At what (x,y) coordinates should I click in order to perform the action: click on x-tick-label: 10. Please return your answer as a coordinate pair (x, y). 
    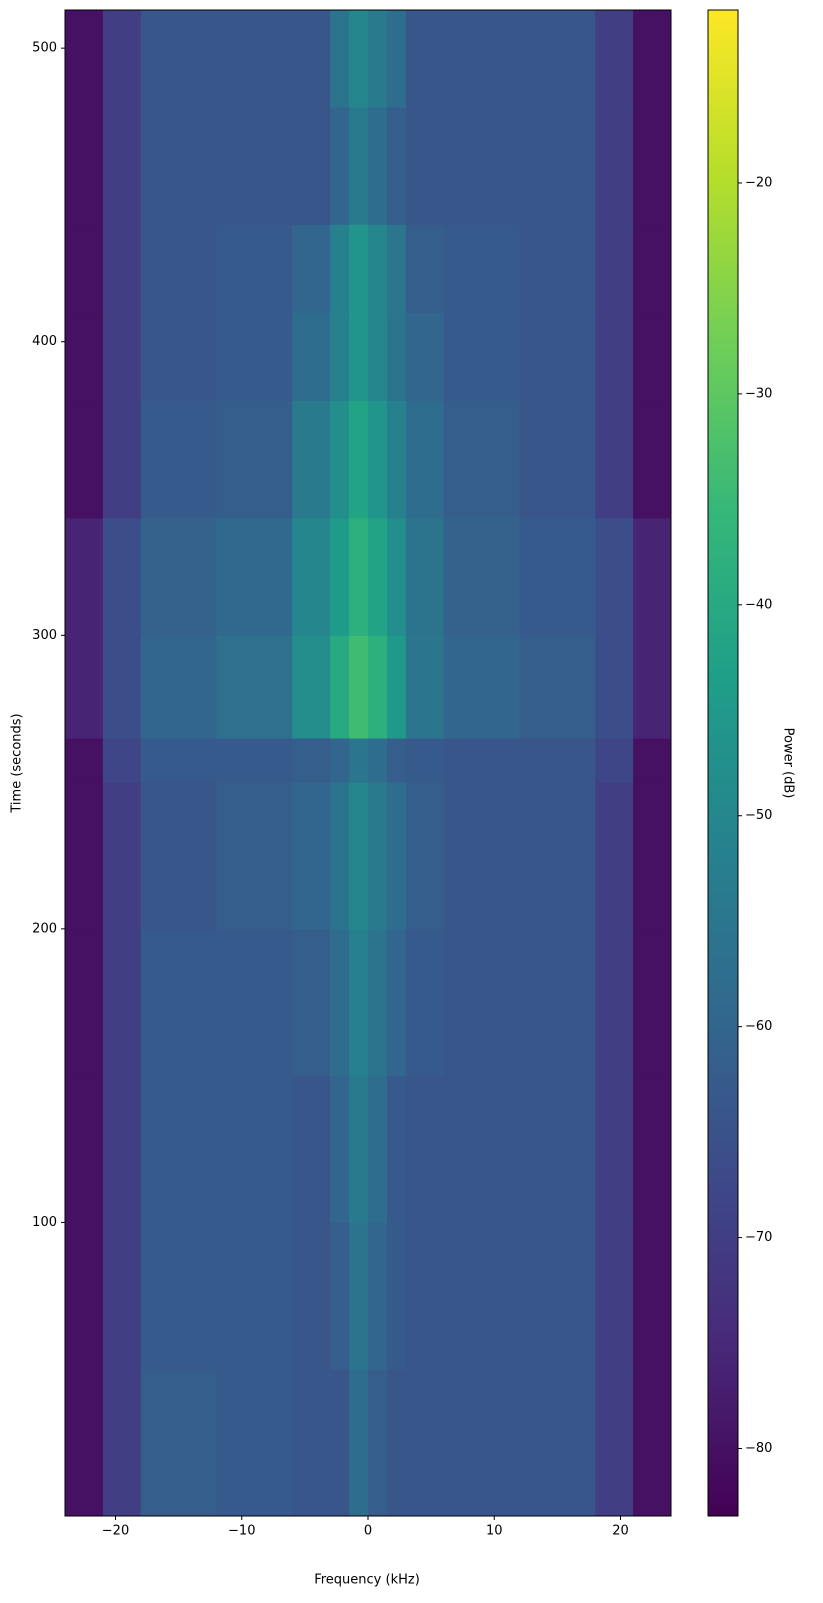
    Looking at the image, I should click on (494, 1531).